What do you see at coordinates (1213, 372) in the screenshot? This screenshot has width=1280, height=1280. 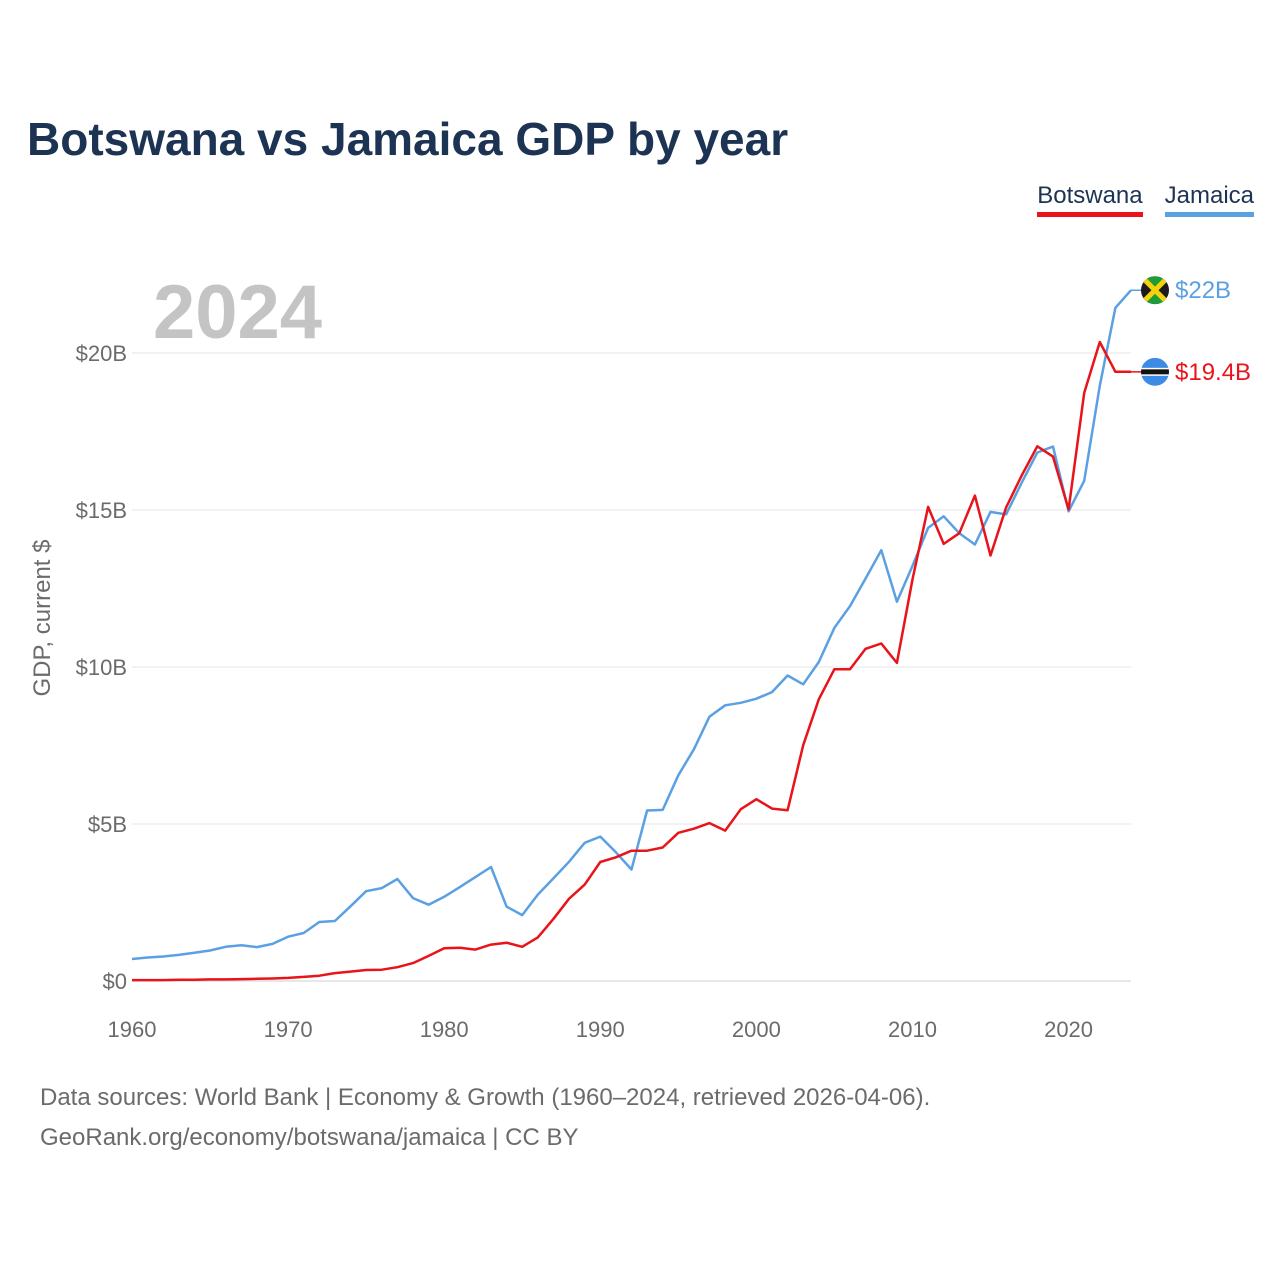 I see `end-value-label-botswana: $19.4B` at bounding box center [1213, 372].